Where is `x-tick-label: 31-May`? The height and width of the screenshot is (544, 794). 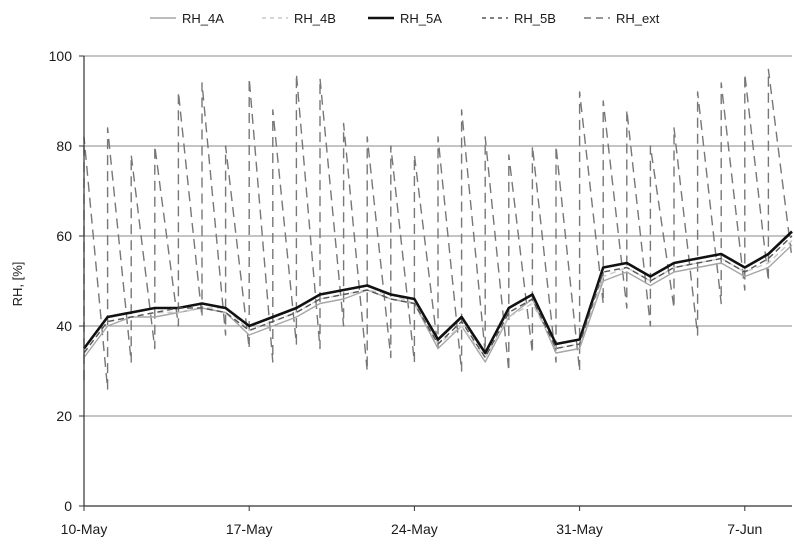 x-tick-label: 31-May is located at coordinates (579, 529).